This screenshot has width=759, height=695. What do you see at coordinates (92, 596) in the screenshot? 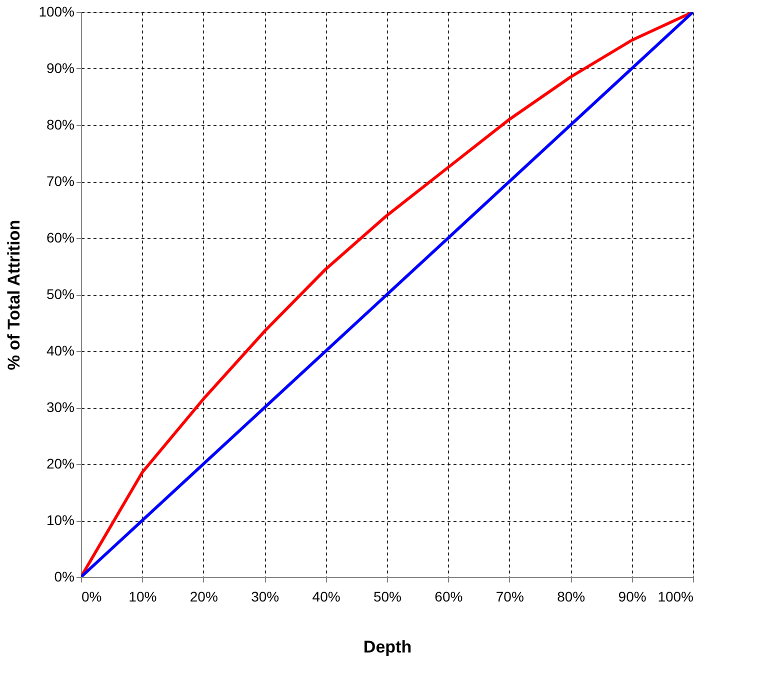
I see `x-tick-label: 0%` at bounding box center [92, 596].